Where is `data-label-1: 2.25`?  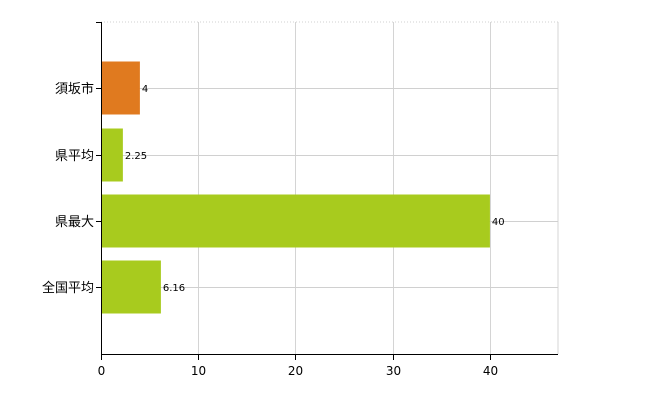
data-label-1: 2.25 is located at coordinates (136, 156).